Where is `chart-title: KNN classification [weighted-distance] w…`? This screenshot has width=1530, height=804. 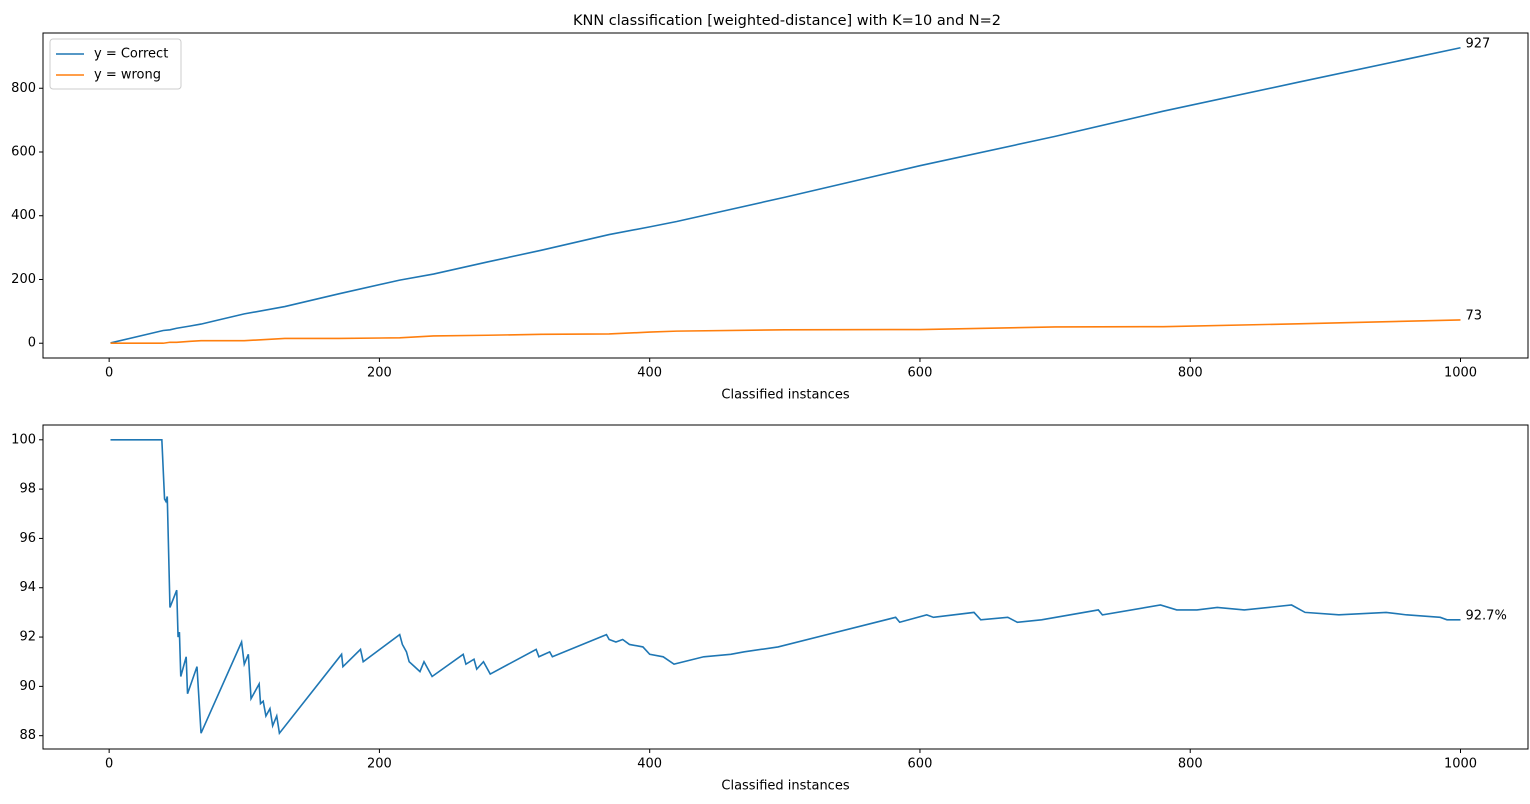 chart-title: KNN classification [weighted-distance] w… is located at coordinates (787, 21).